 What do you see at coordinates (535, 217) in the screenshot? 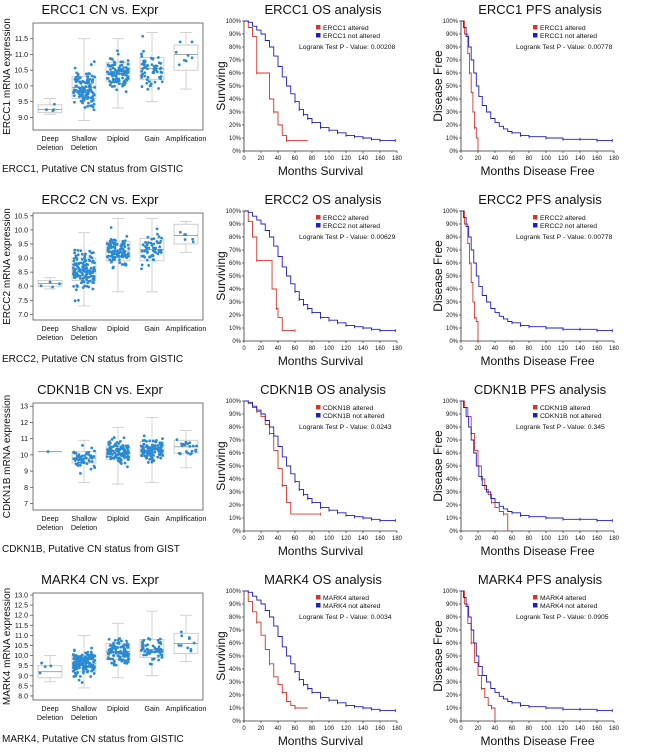
I see `legend-swatch-altered` at bounding box center [535, 217].